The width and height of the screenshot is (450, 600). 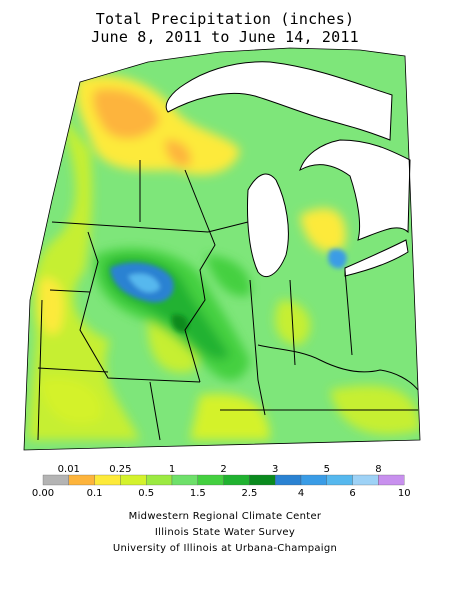 I want to click on precipitation-legend: 0.01 0.25 1 2 3 5 8 0.00 0.1 0.5 1.5 2.5 4 6 10, so click(x=221, y=481).